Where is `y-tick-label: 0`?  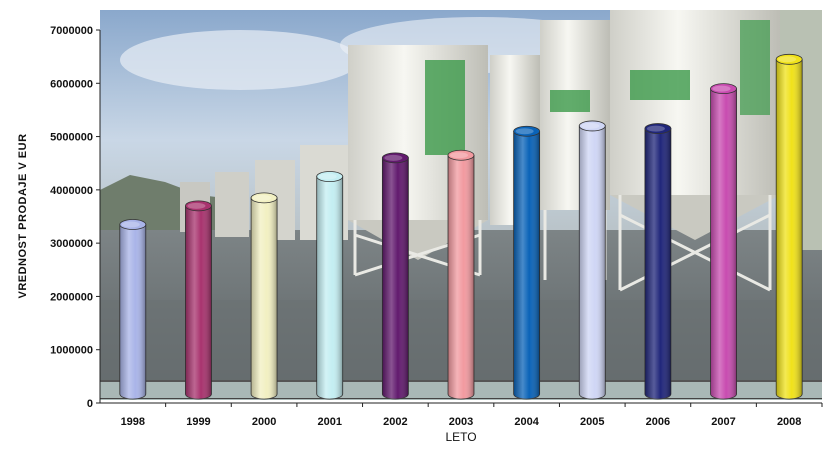 y-tick-label: 0 is located at coordinates (90, 404).